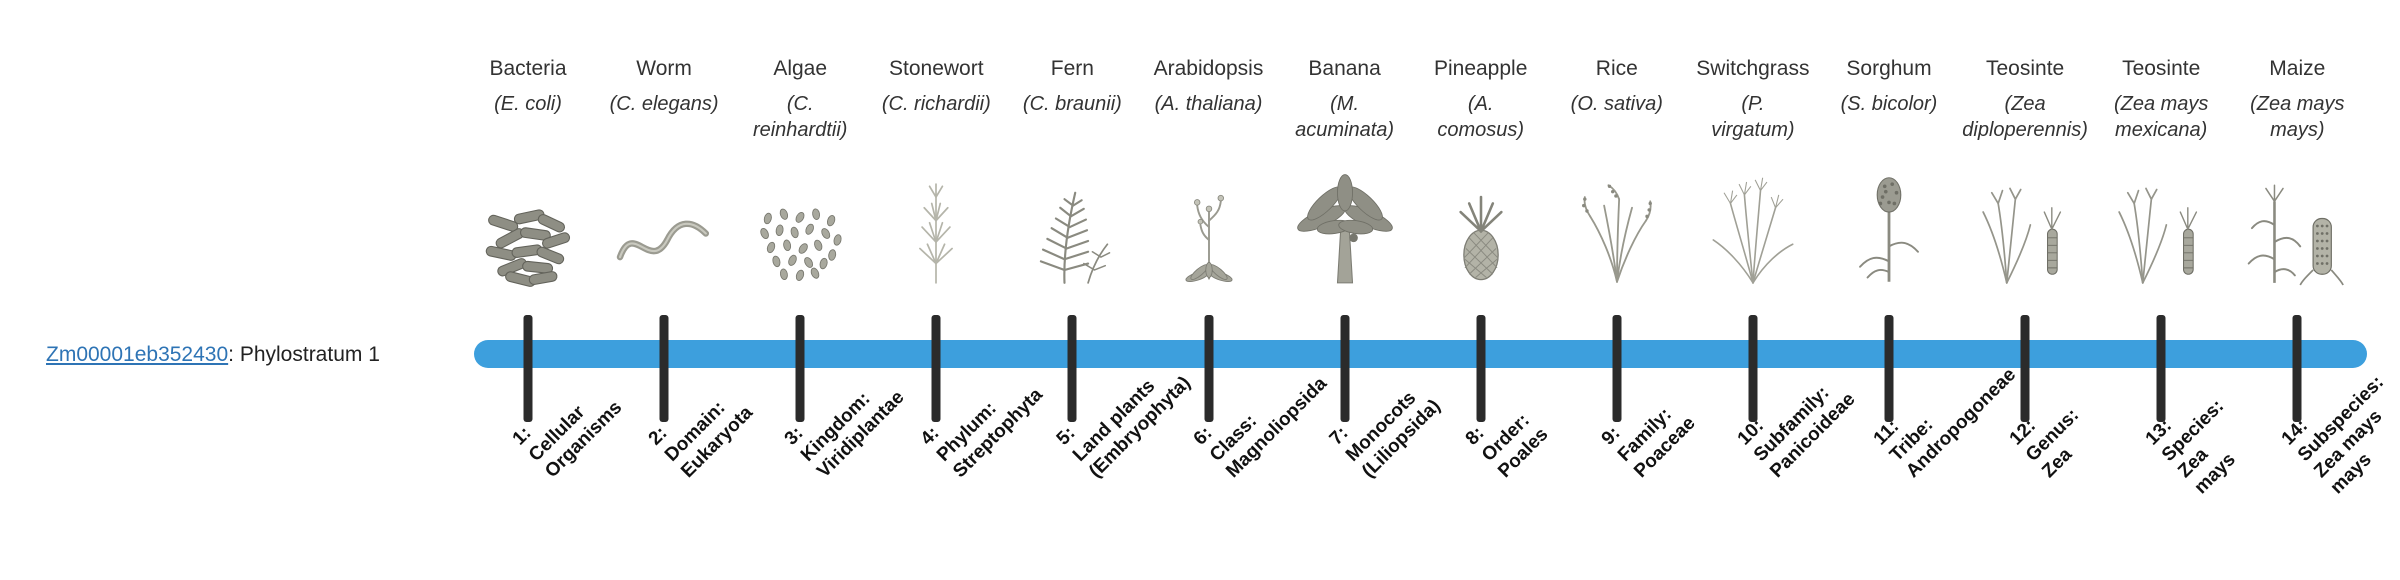 The image size is (2400, 580). I want to click on gene-label-suffix: : Phylostratum 1, so click(304, 354).